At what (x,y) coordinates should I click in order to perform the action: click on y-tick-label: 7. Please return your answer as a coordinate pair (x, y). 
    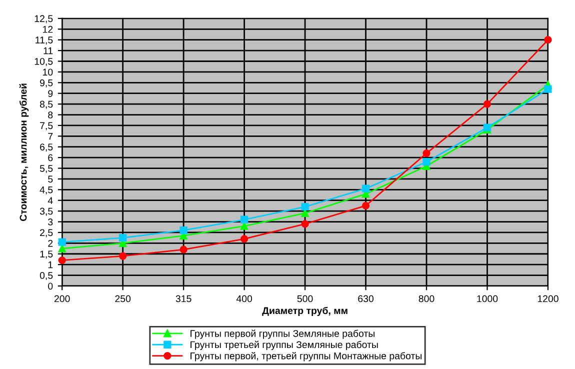
    Looking at the image, I should click on (50, 136).